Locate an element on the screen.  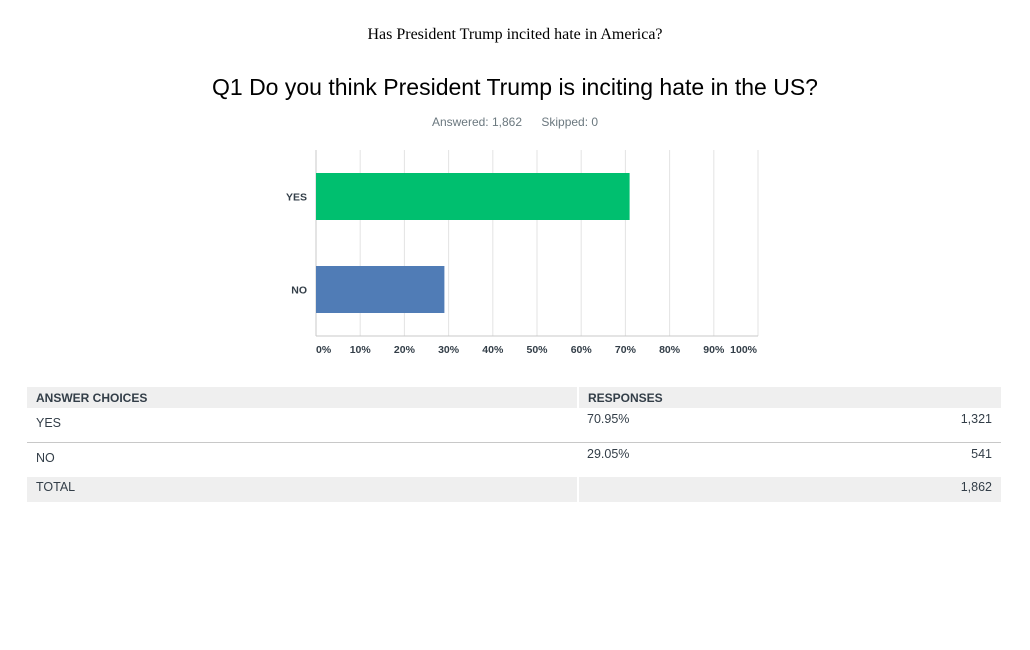
row-percent: 70.95% is located at coordinates (647, 425).